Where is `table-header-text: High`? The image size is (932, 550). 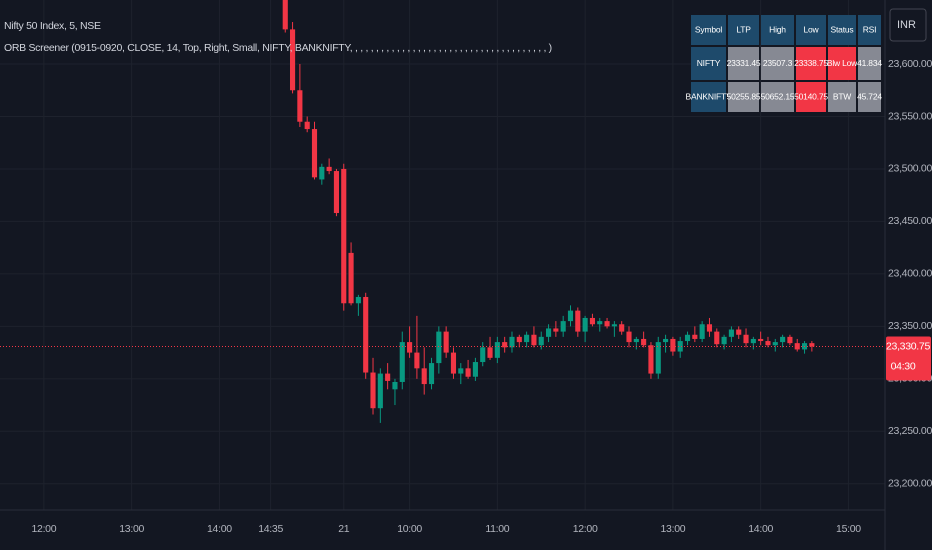 table-header-text: High is located at coordinates (777, 29).